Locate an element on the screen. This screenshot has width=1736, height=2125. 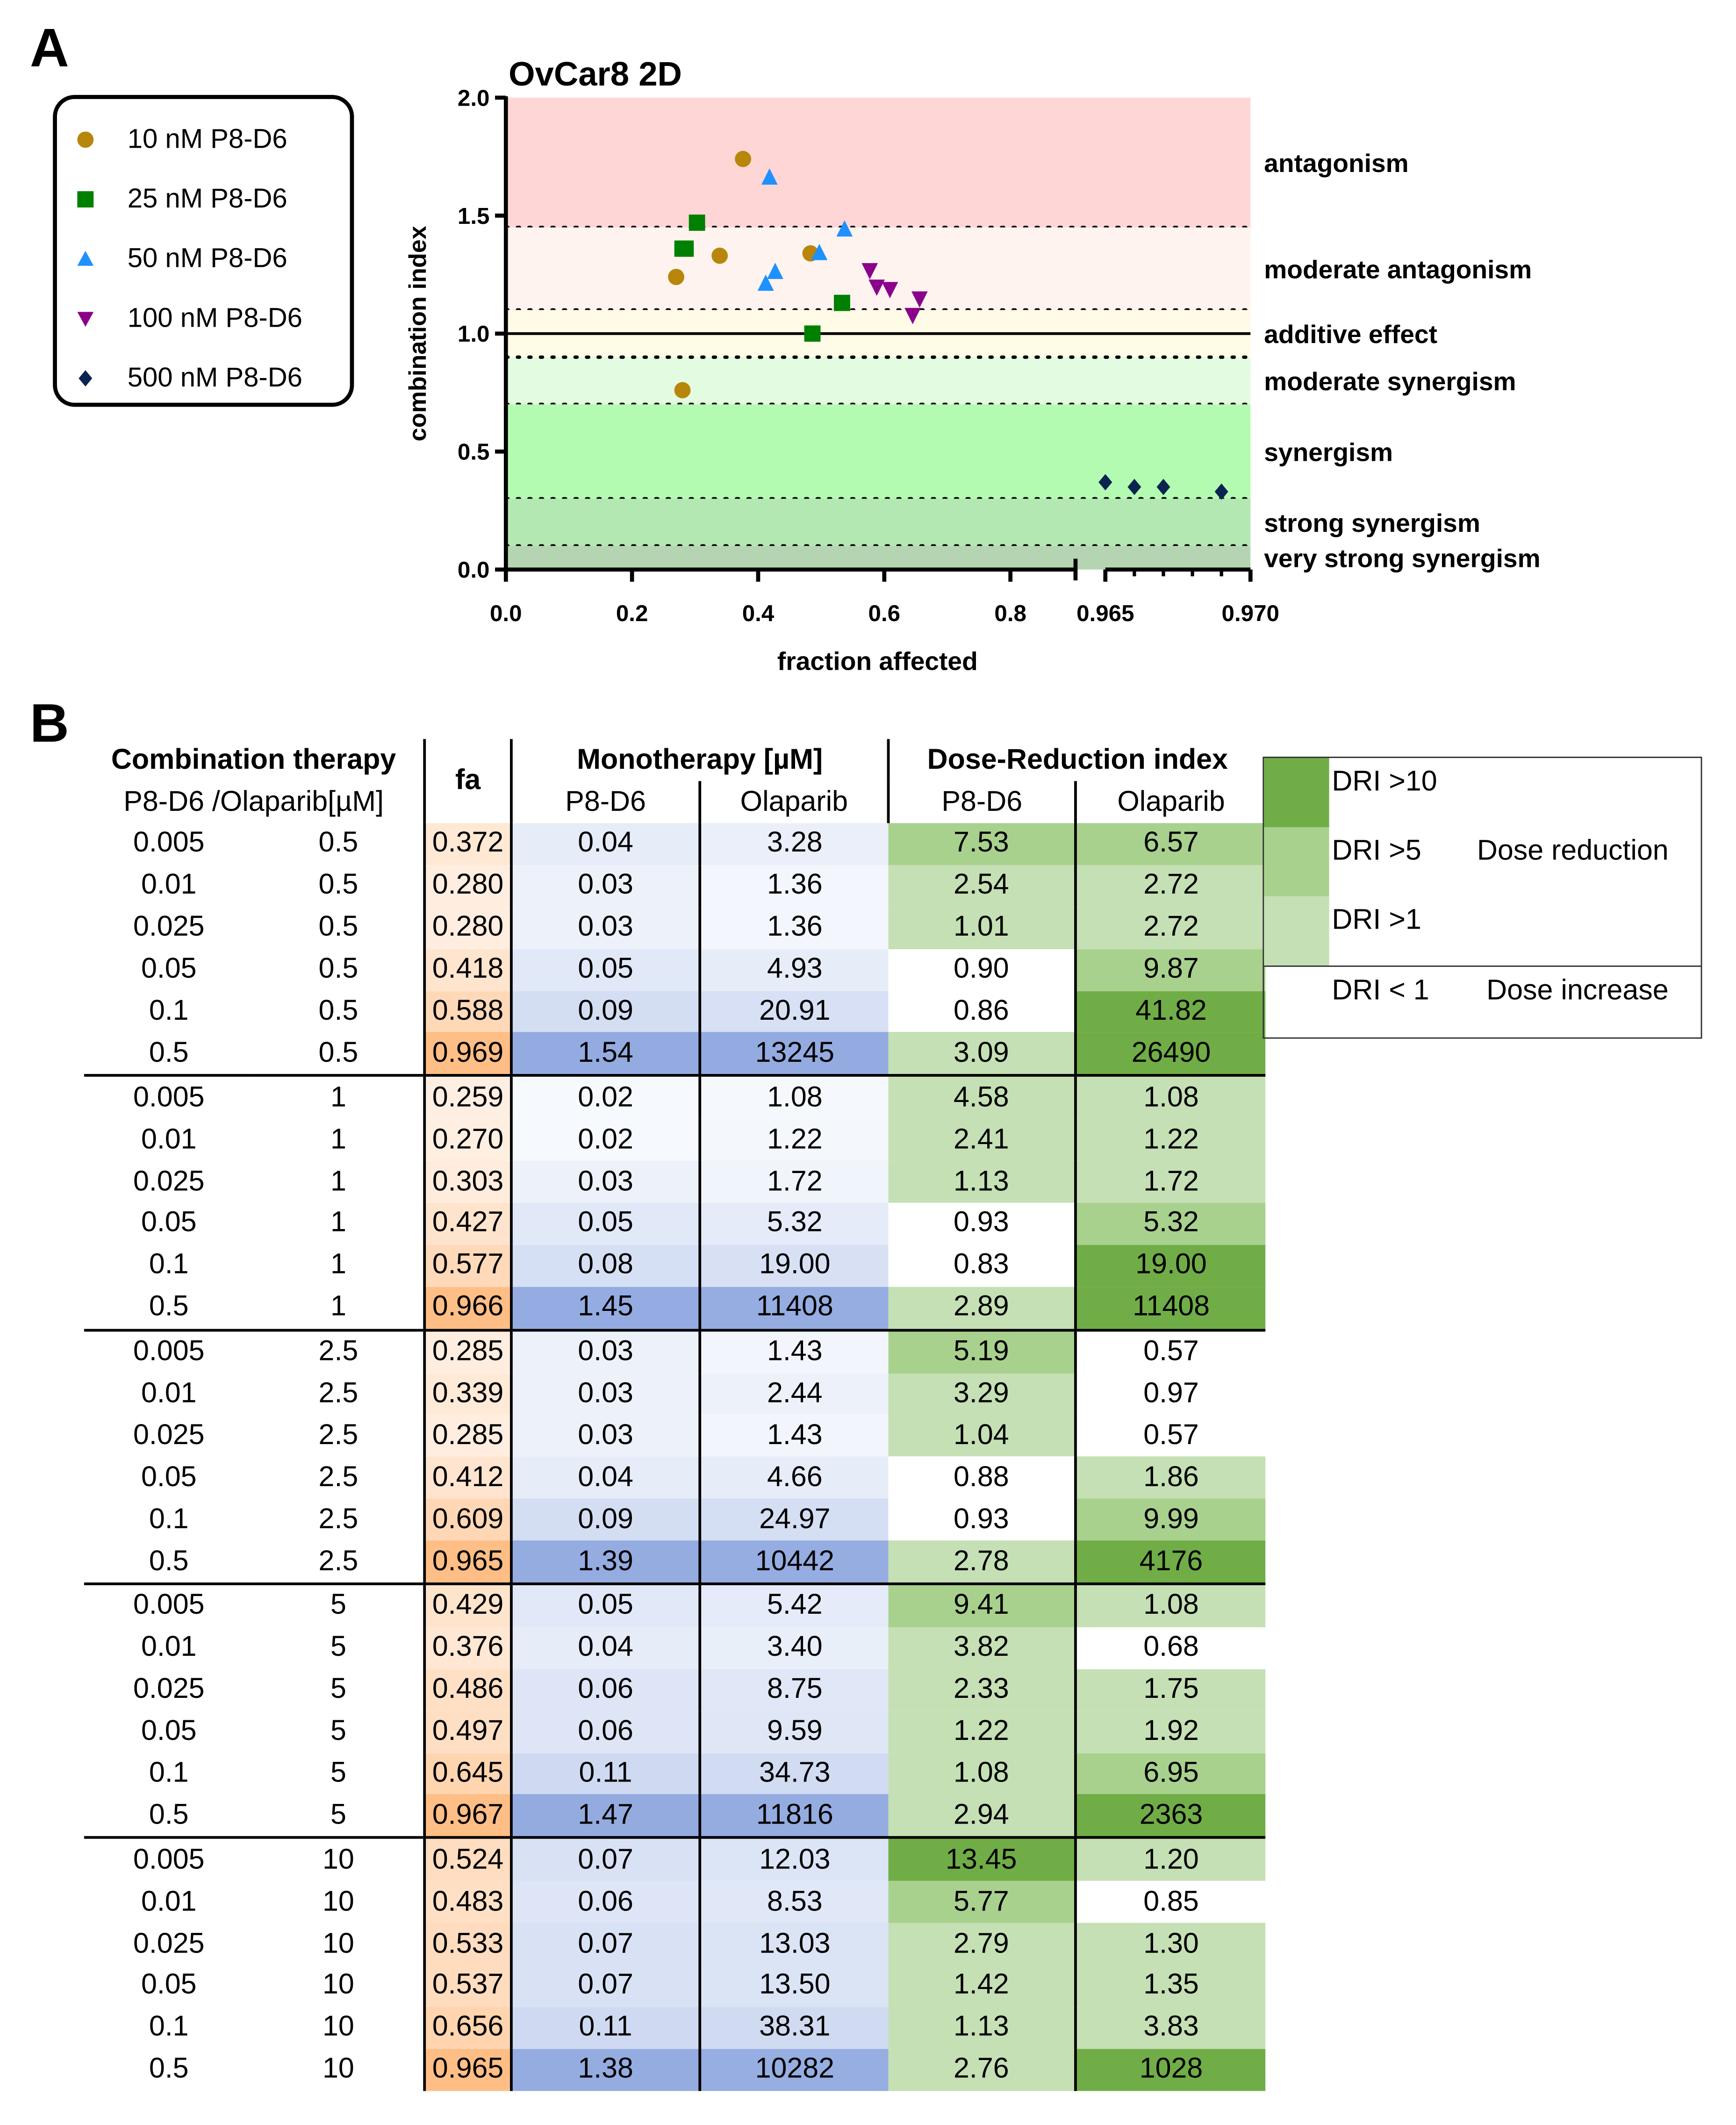
table-row: 0.5 0.5 0.969 1.54 13245 3.09 26490 is located at coordinates (675, 1054).